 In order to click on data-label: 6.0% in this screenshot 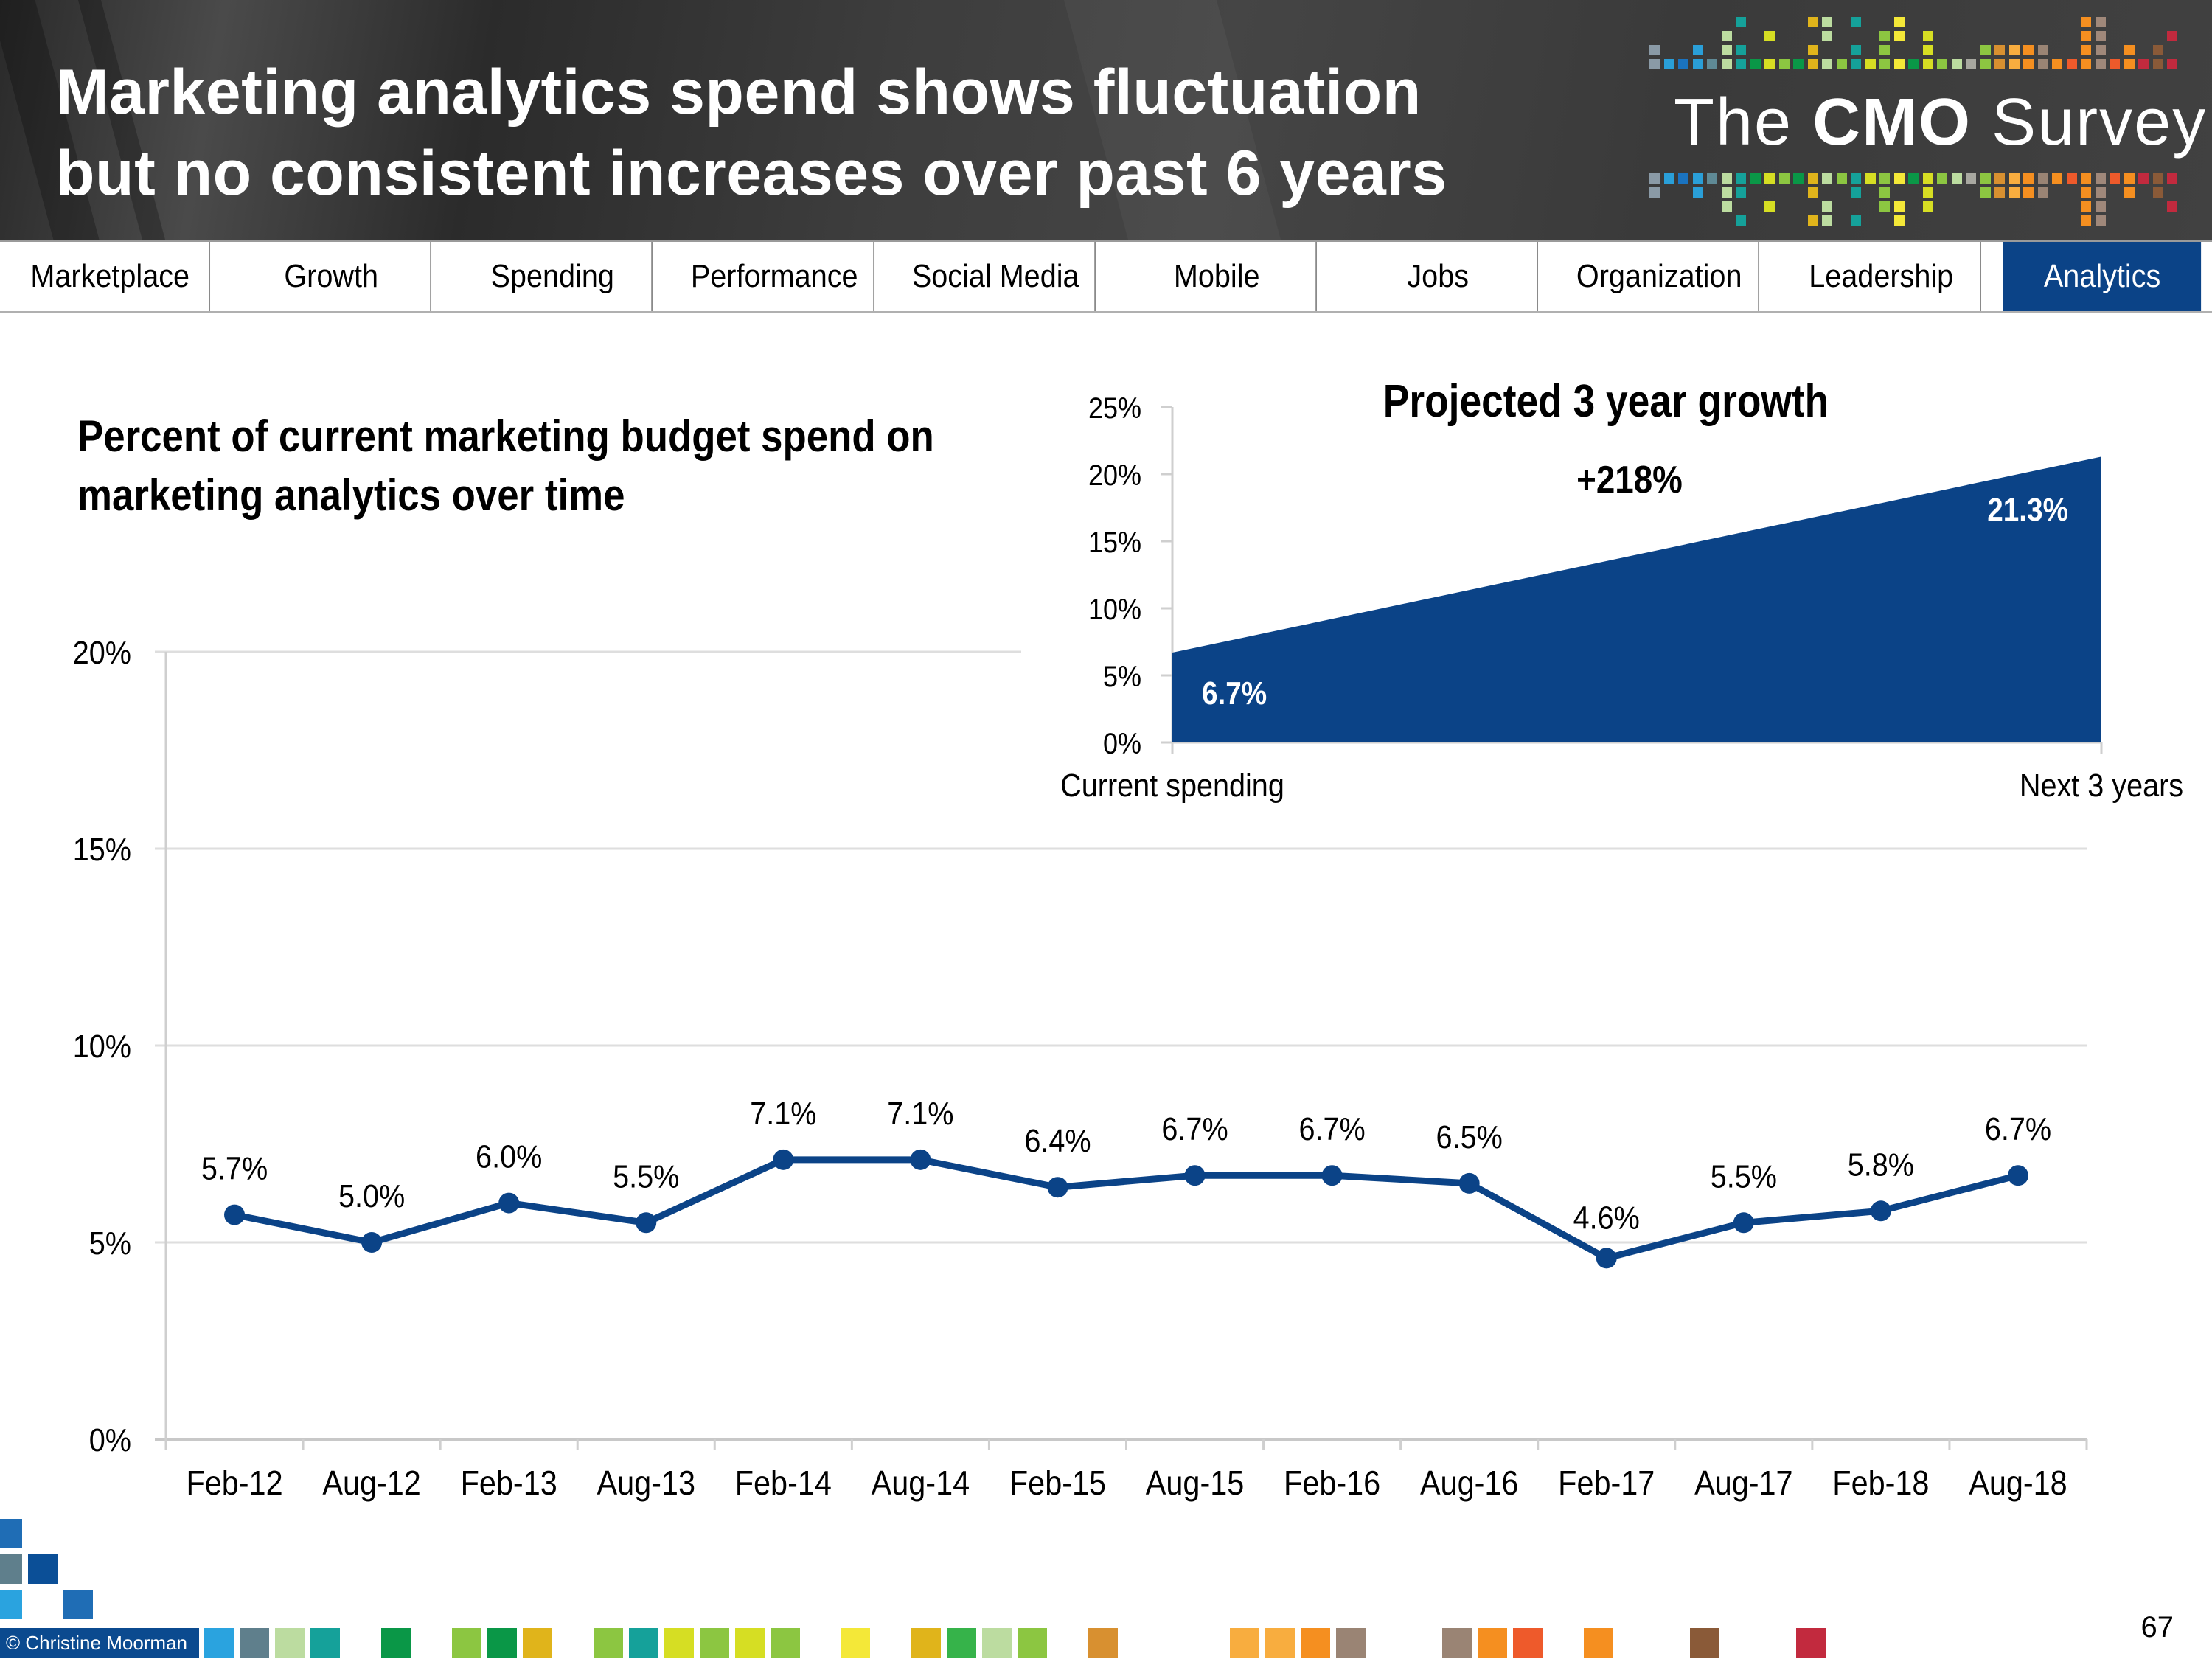, I will do `click(509, 1156)`.